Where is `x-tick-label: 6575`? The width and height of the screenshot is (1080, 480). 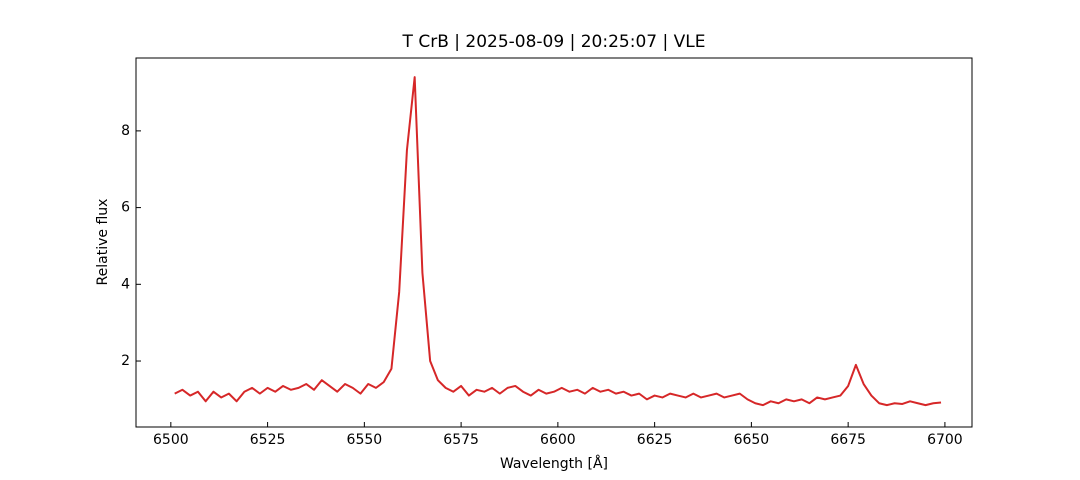 x-tick-label: 6575 is located at coordinates (461, 440).